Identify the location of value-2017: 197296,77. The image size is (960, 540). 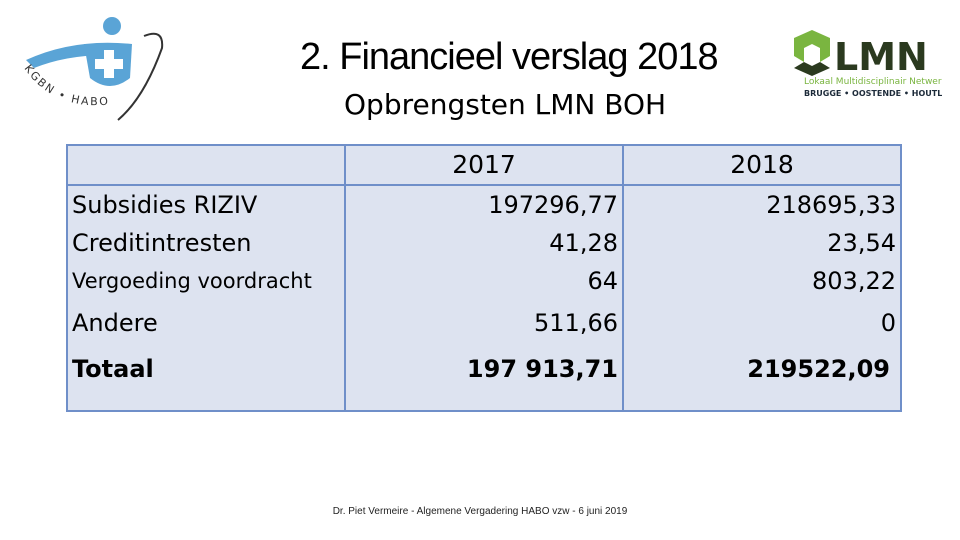
(553, 205).